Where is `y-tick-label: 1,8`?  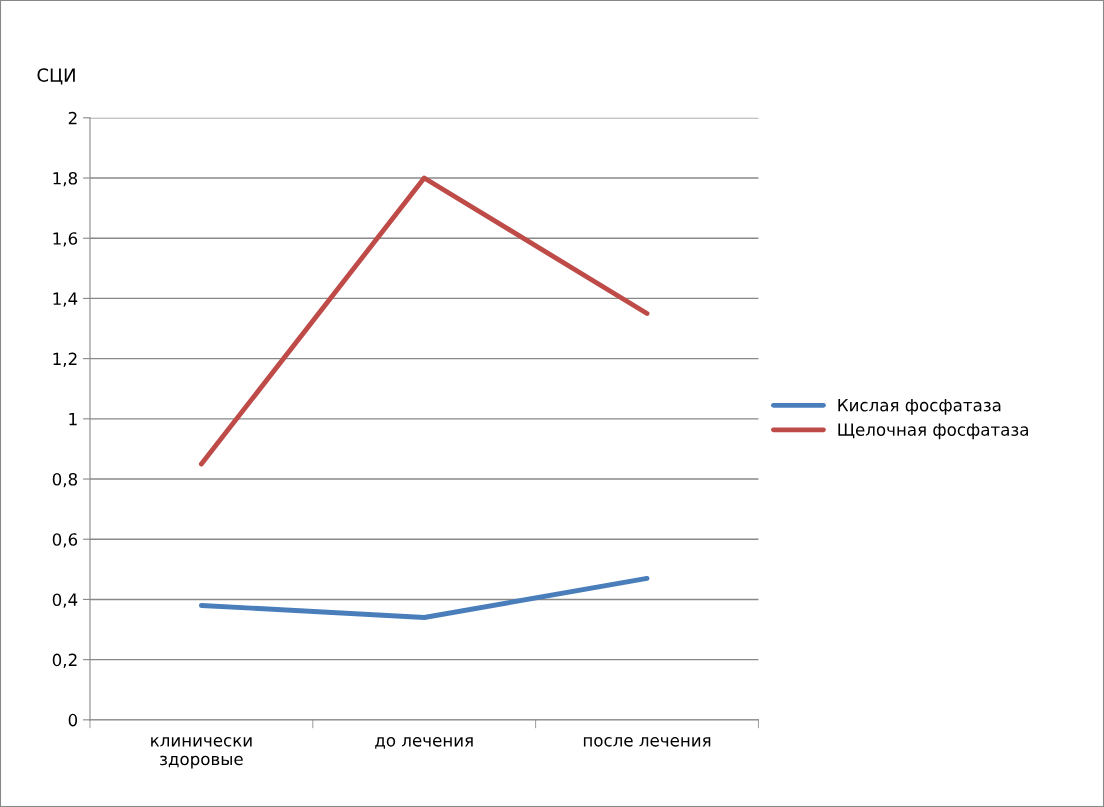 y-tick-label: 1,8 is located at coordinates (65, 179).